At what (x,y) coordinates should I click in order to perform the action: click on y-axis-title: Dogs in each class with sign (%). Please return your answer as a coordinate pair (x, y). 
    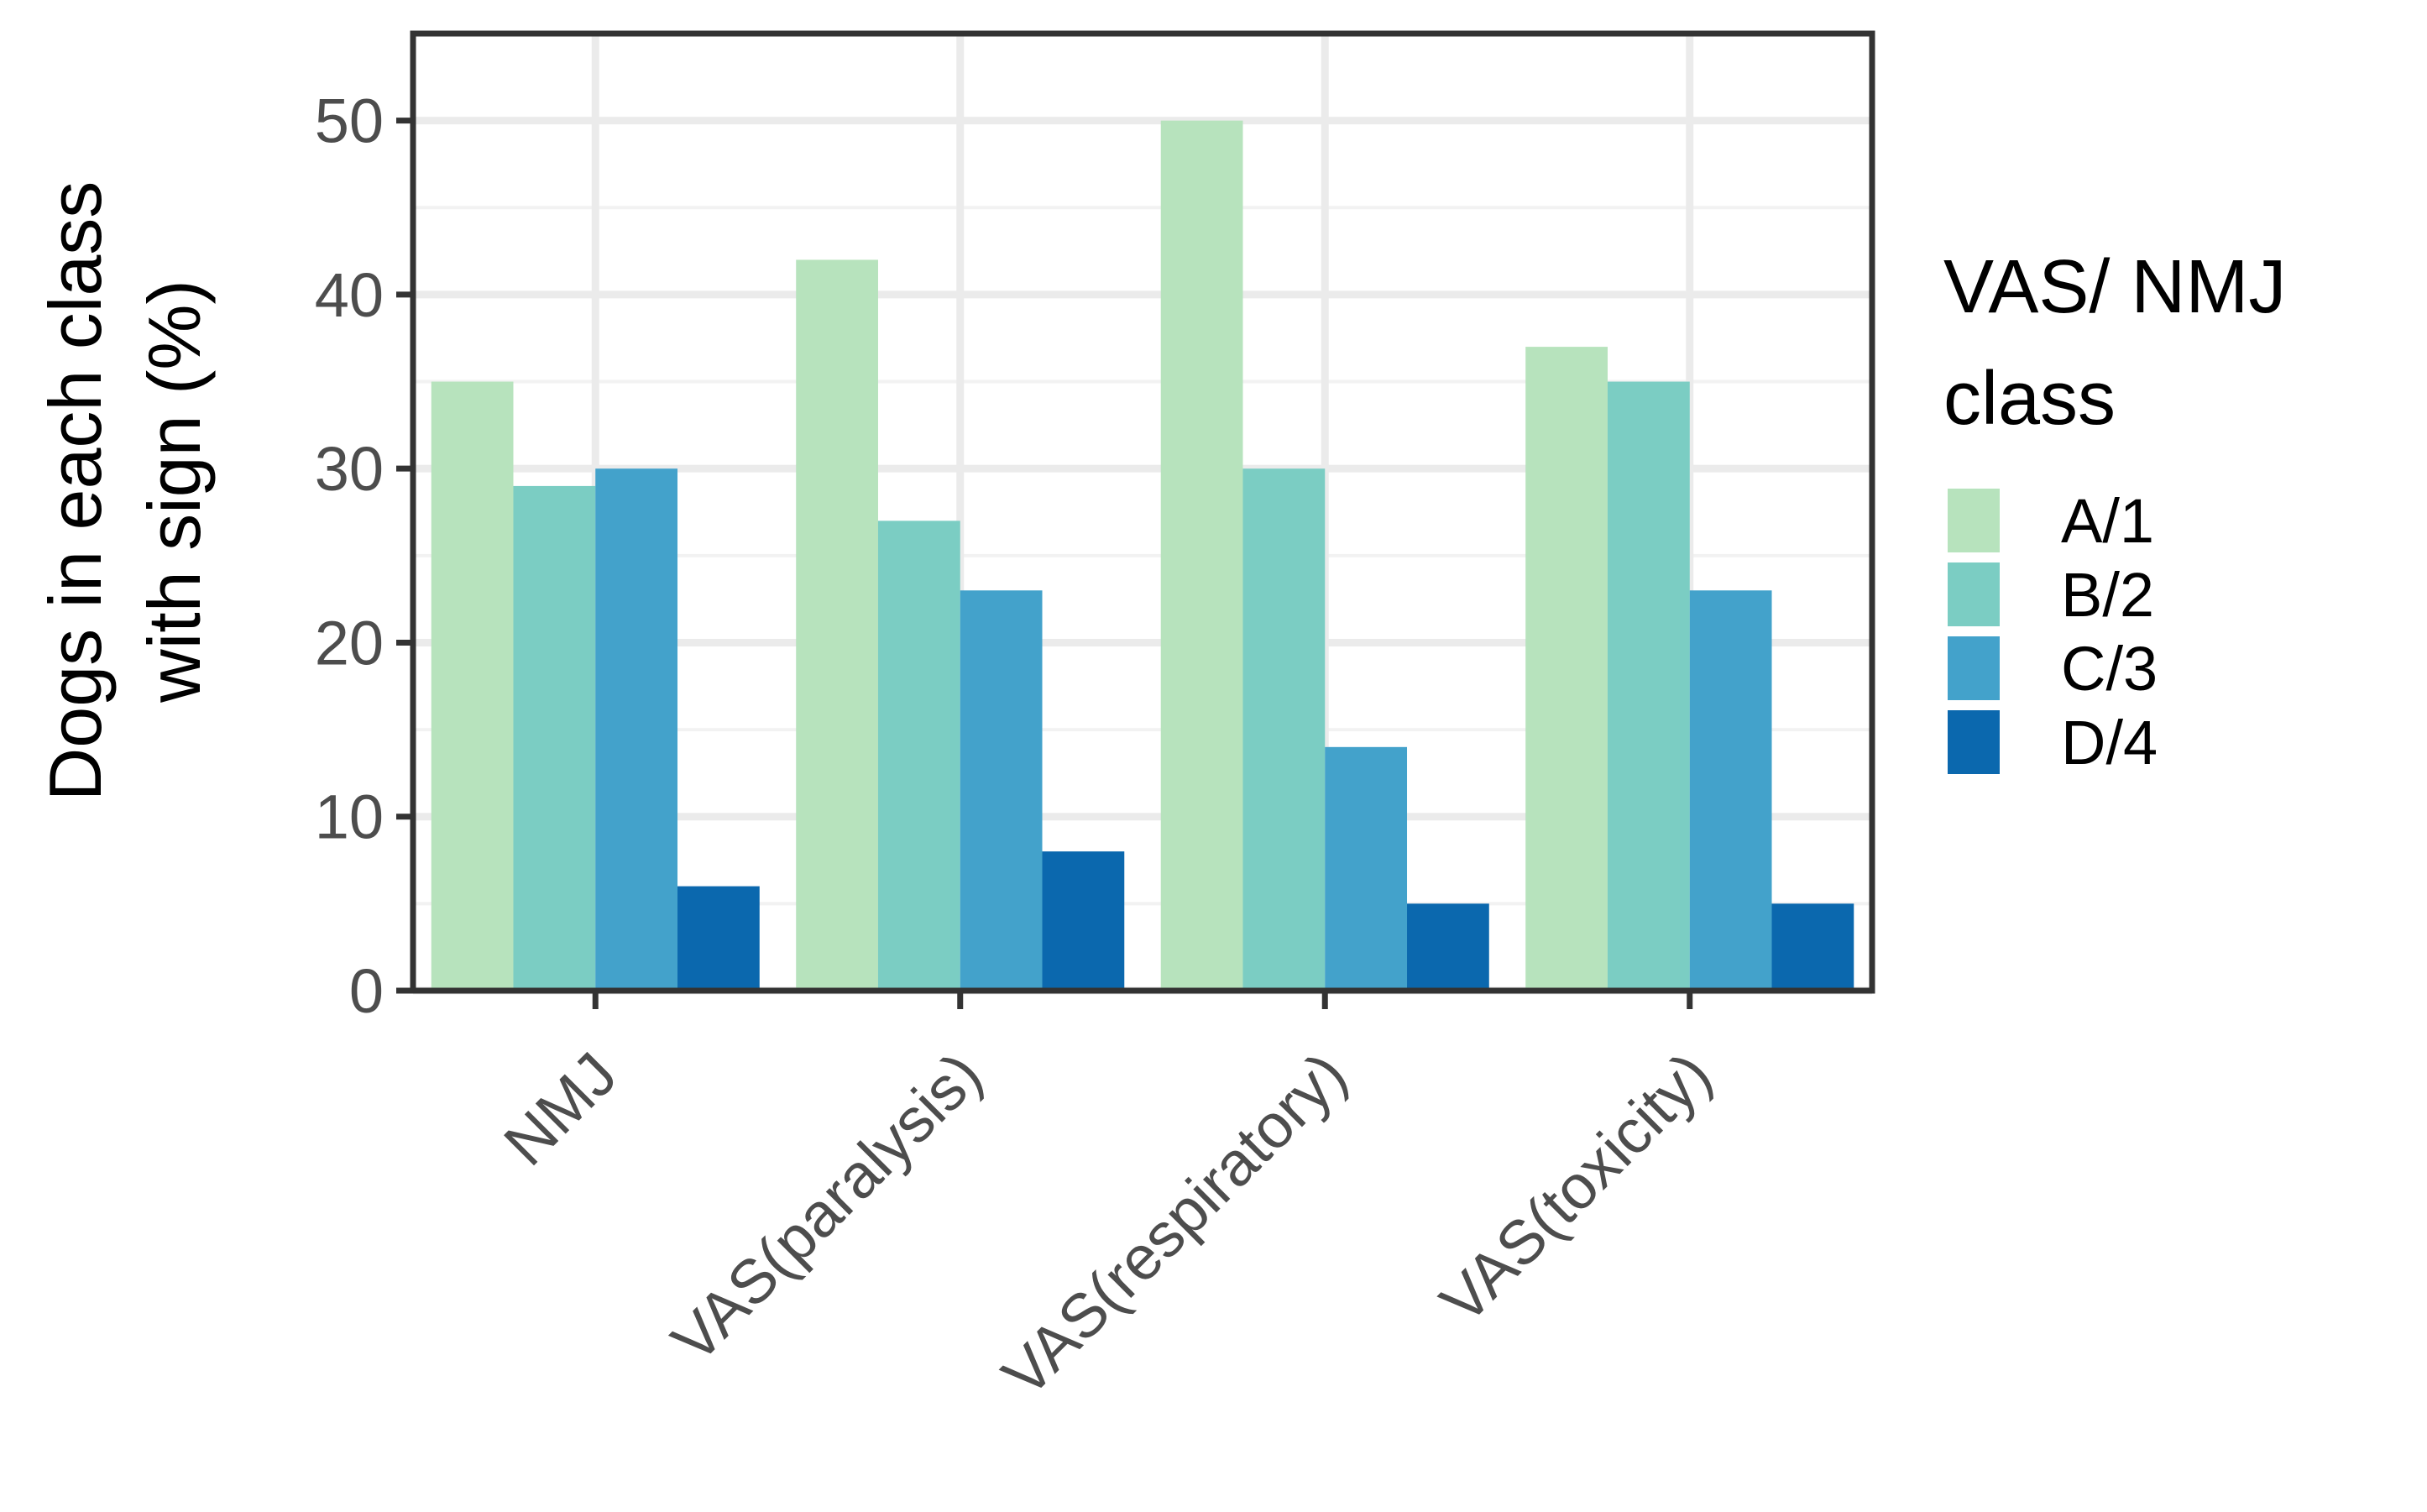
    Looking at the image, I should click on (125, 491).